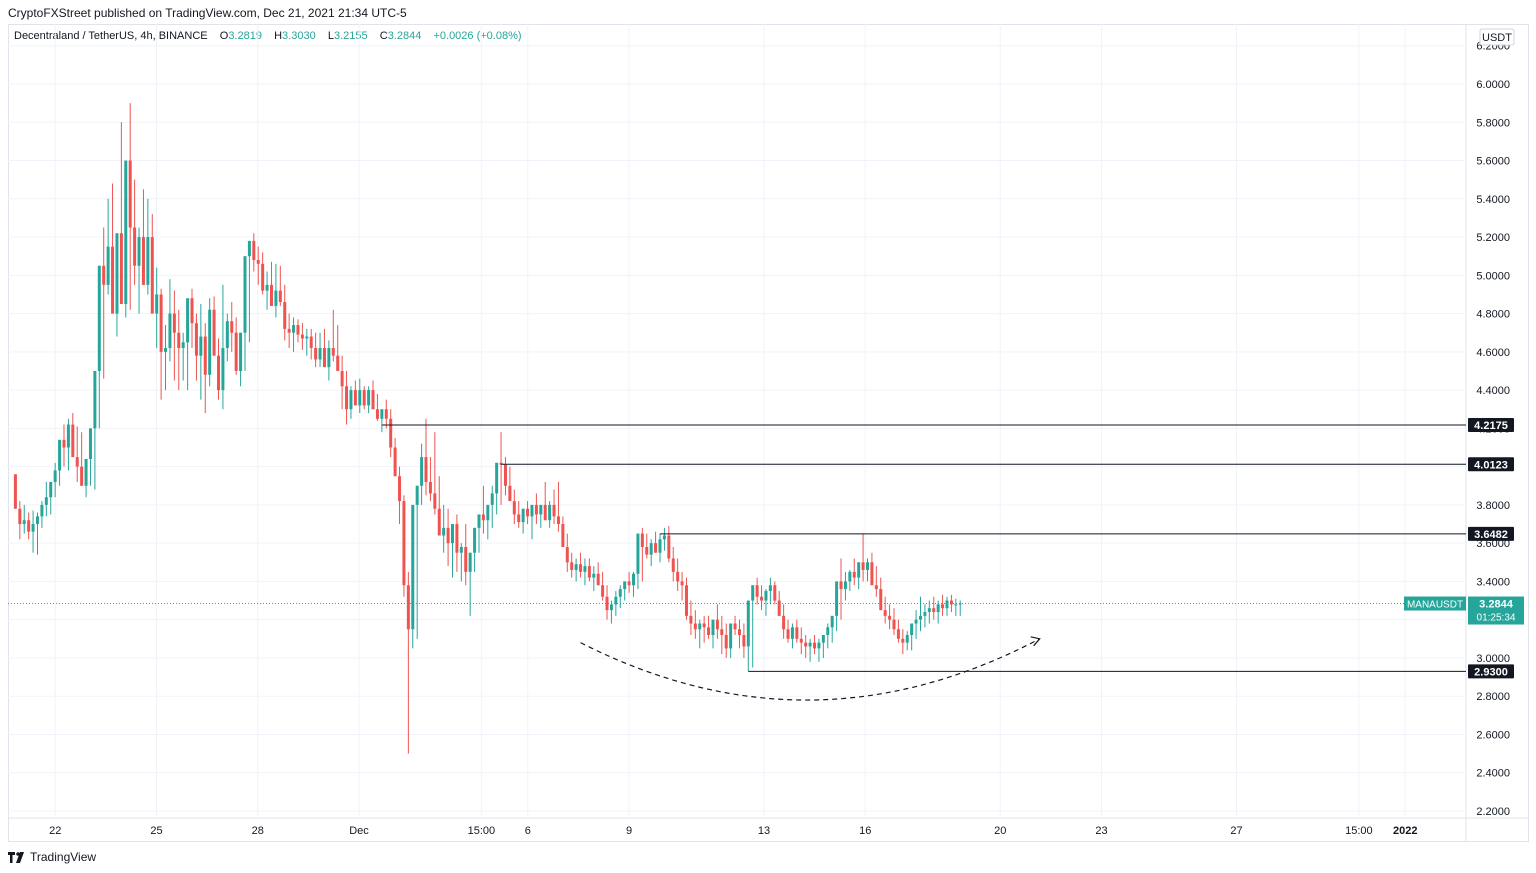 Image resolution: width=1536 pixels, height=873 pixels. Describe the element at coordinates (1435, 605) in the screenshot. I see `symbol-tag-label: MANAUSDT` at that location.